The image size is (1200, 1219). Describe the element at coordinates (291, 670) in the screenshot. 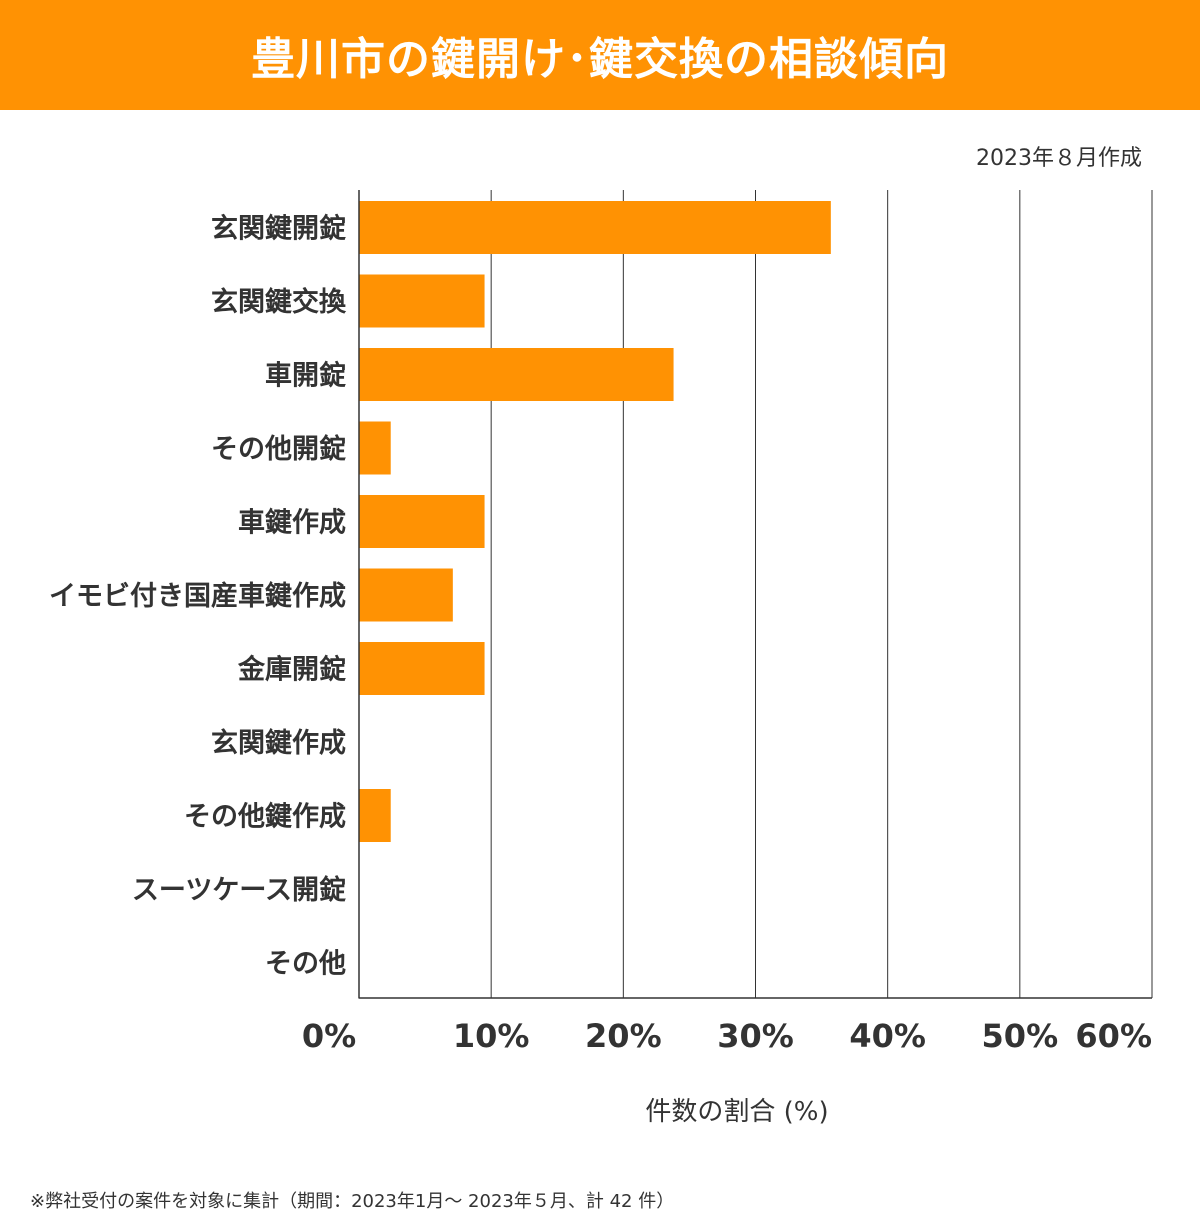

I see `category-label-6: 金庫開錠` at that location.